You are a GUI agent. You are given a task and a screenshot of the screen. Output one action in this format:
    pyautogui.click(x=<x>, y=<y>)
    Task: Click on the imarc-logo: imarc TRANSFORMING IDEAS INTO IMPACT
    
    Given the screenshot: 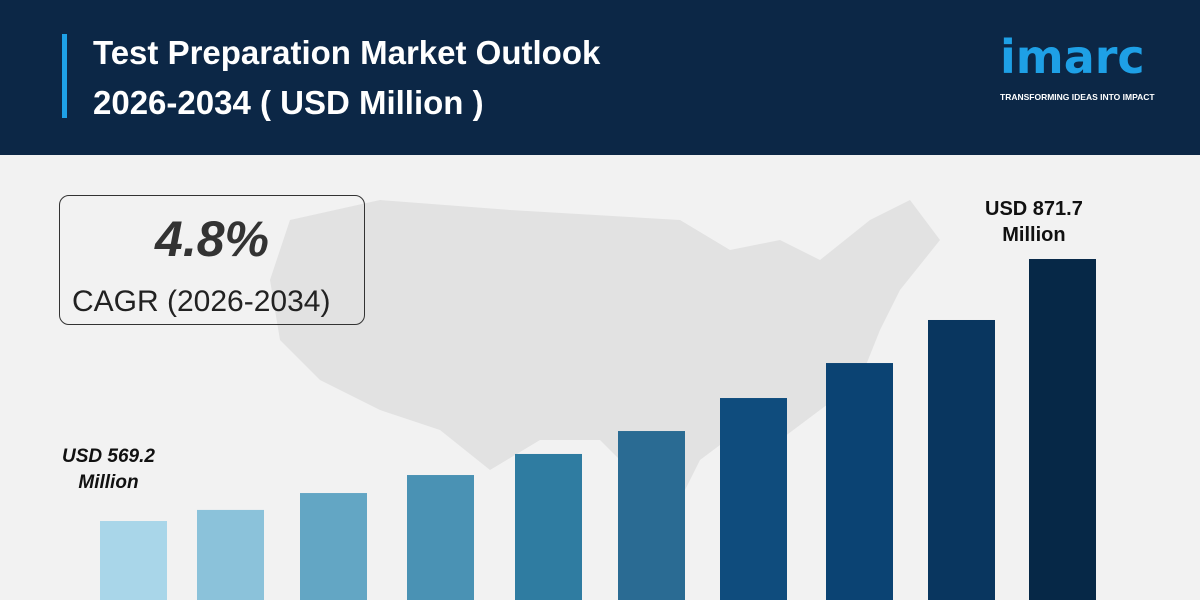 What is the action you would take?
    pyautogui.click(x=1090, y=66)
    